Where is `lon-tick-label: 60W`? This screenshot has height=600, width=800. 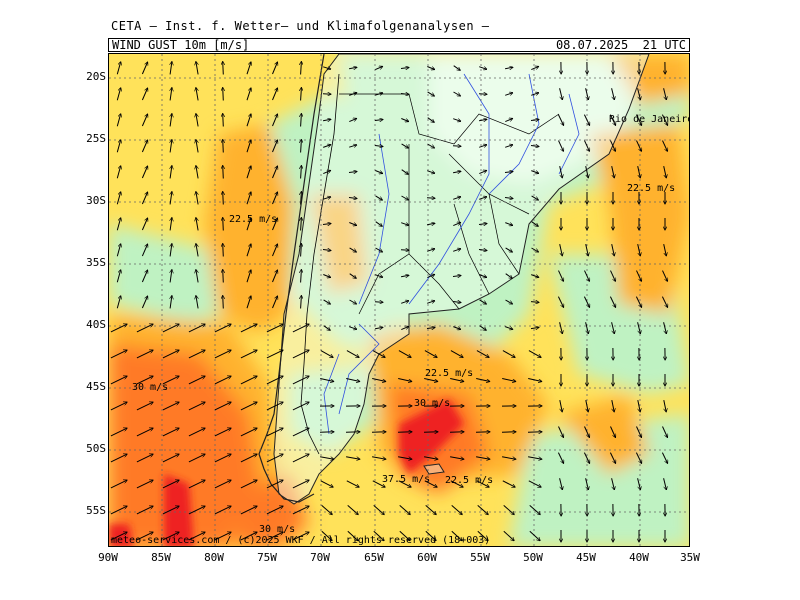
lon-tick-label: 60W is located at coordinates (427, 557).